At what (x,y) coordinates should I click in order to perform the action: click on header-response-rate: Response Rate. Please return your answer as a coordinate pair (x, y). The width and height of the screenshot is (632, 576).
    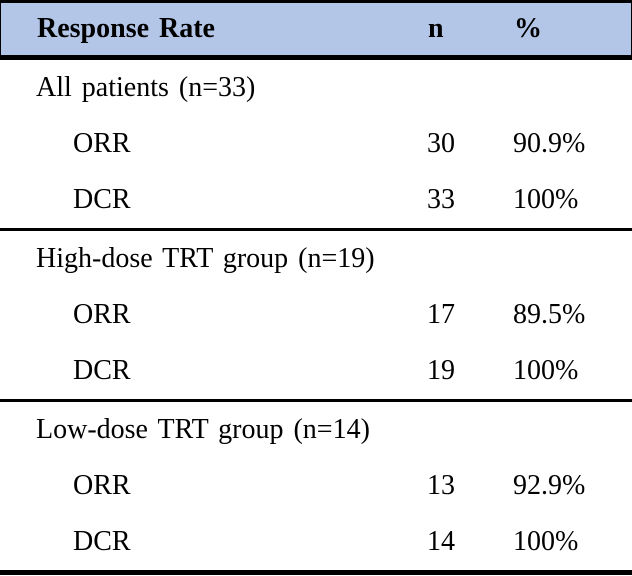
    Looking at the image, I should click on (126, 28).